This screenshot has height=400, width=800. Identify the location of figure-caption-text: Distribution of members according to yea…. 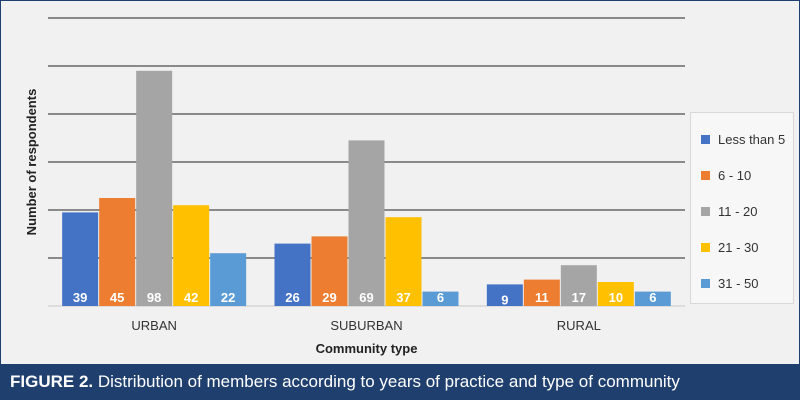
(388, 381).